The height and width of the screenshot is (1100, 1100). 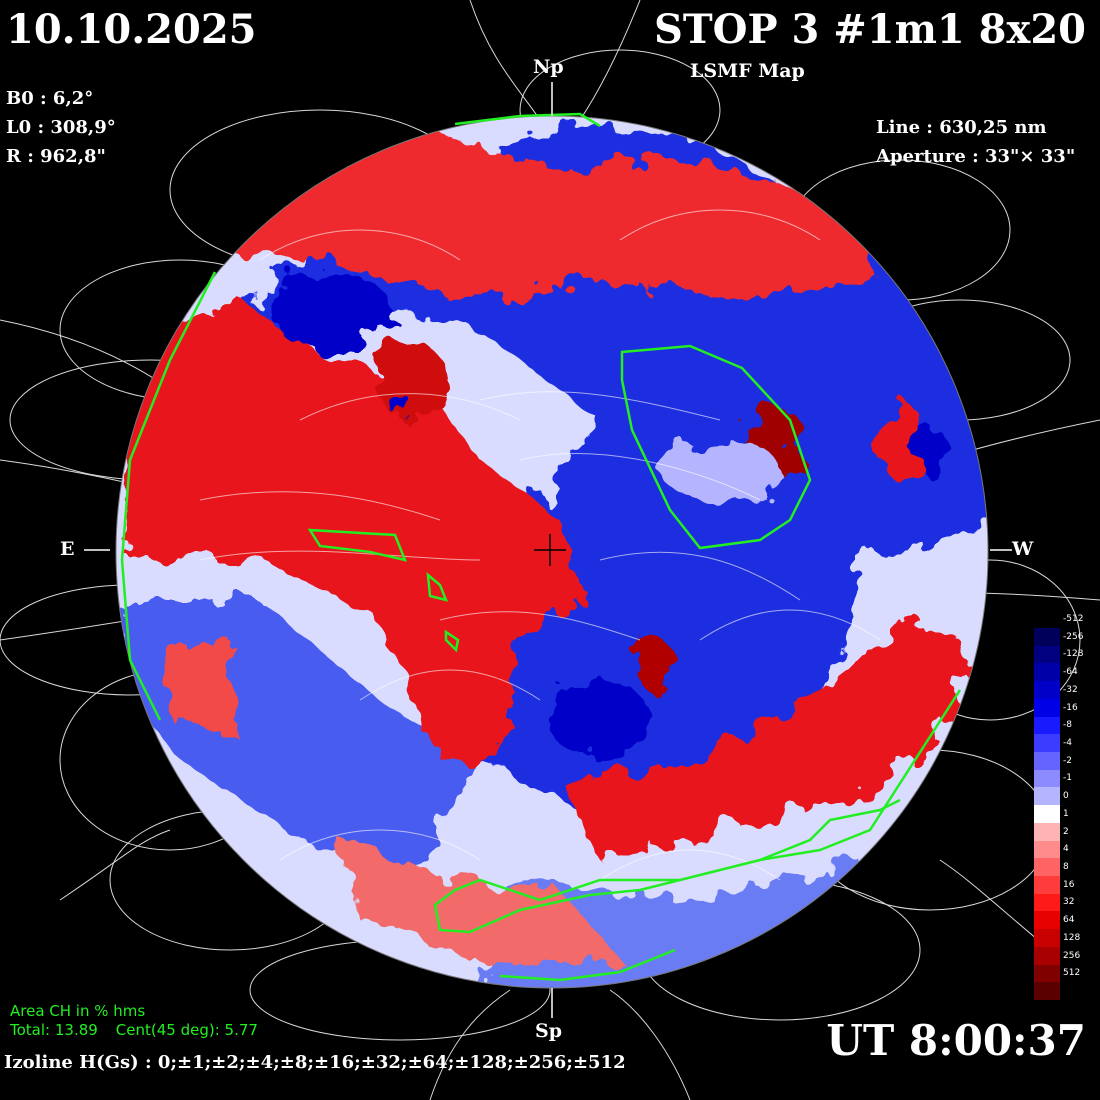 What do you see at coordinates (1066, 796) in the screenshot?
I see `legend-tick: 0` at bounding box center [1066, 796].